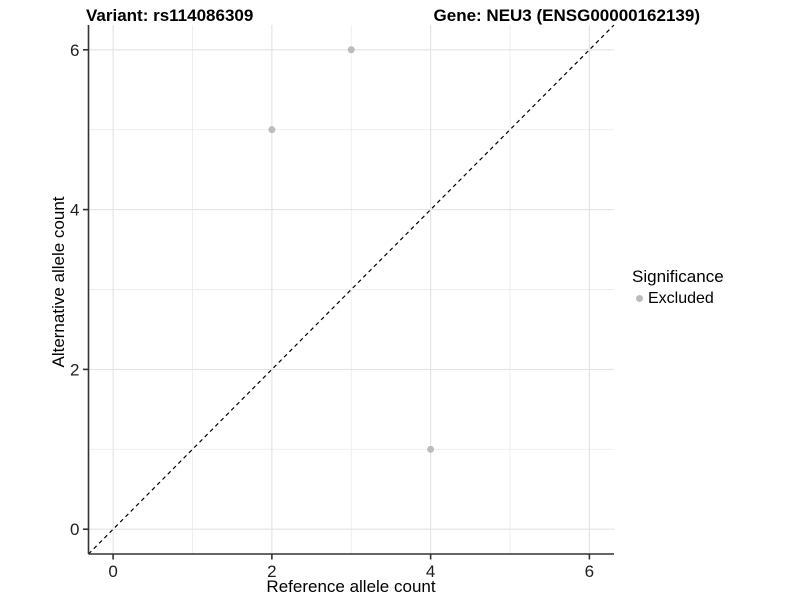 This screenshot has height=600, width=800. What do you see at coordinates (170, 15) in the screenshot?
I see `plot-title-variant: Variant: rs114086309` at bounding box center [170, 15].